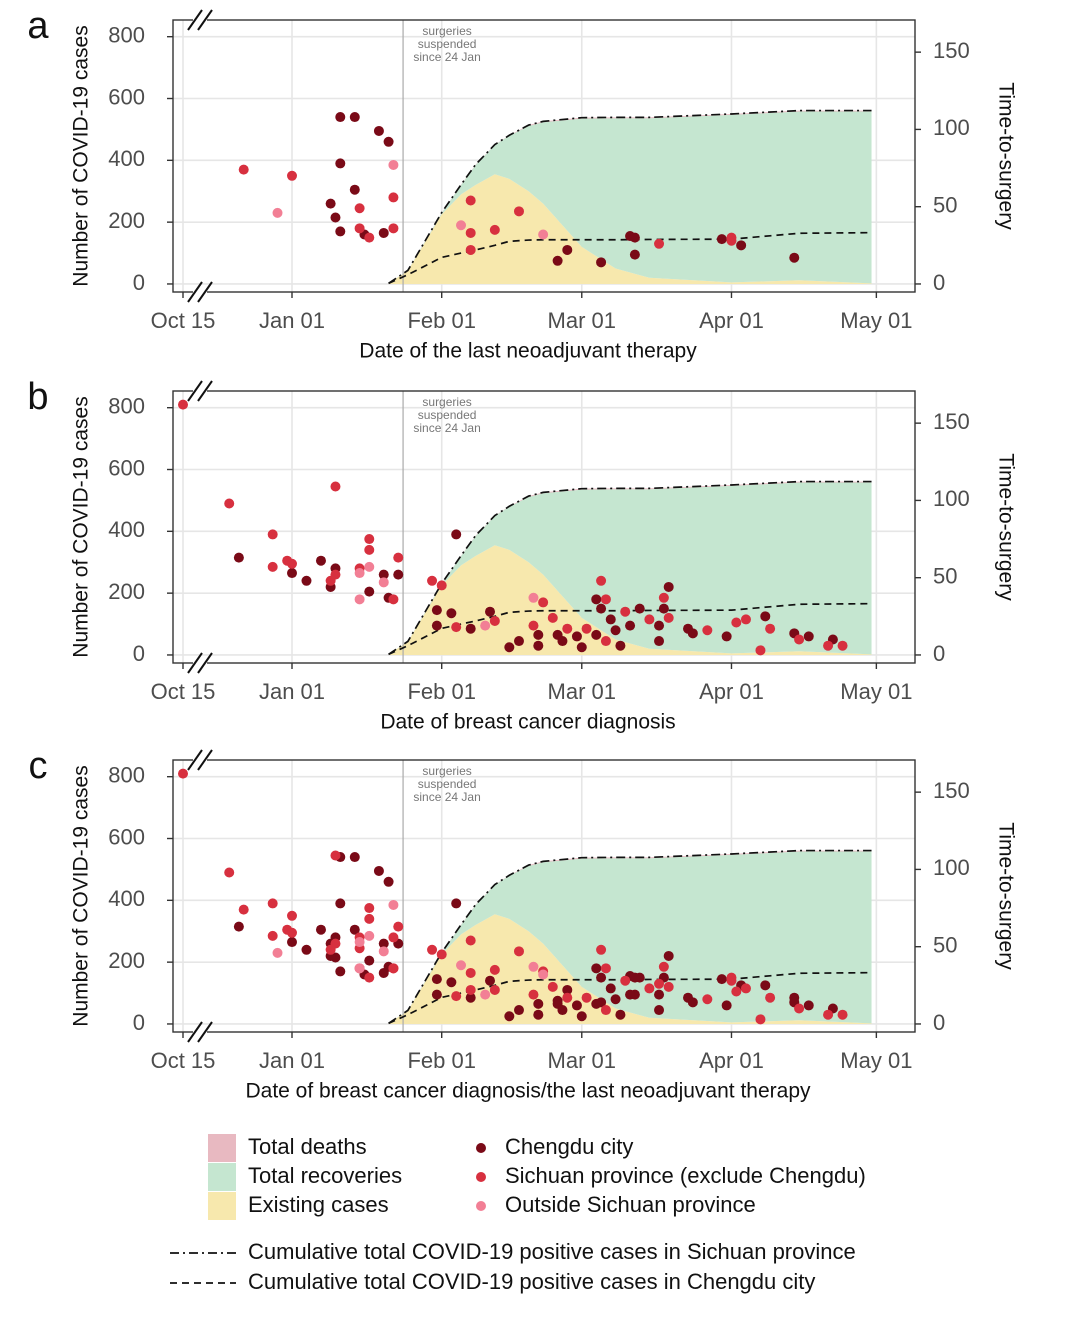  Describe the element at coordinates (81, 526) in the screenshot. I see `y-axis-title: Number of COVID-19 cases` at that location.